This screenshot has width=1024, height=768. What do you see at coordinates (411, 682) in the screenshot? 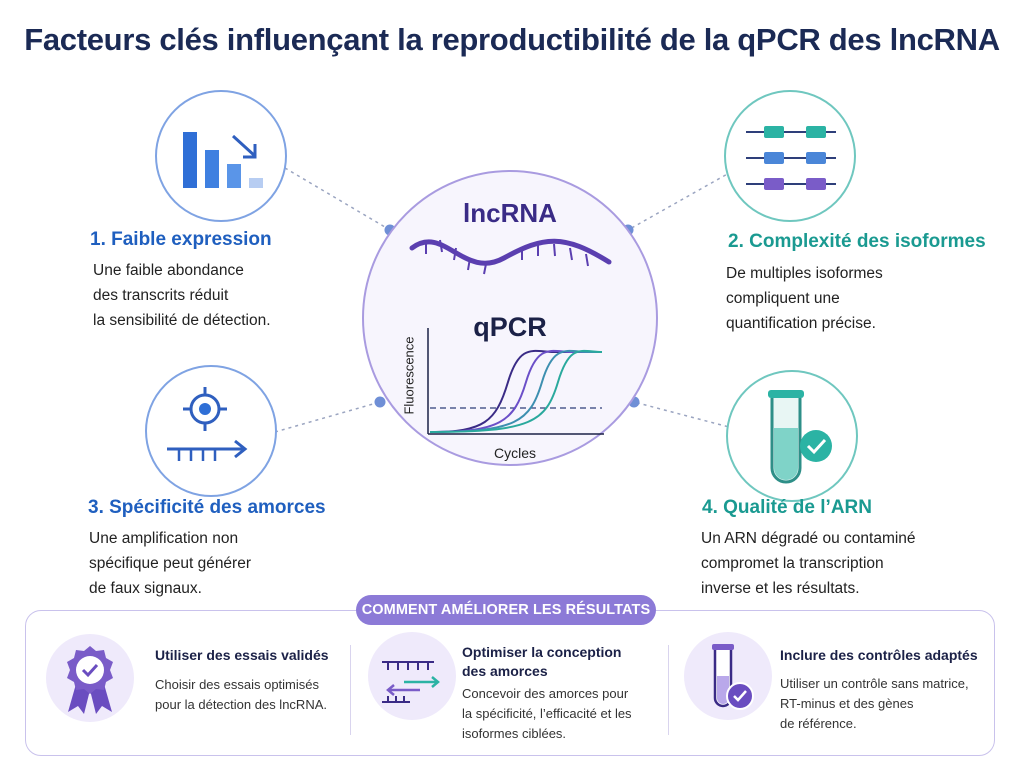
I see `primer-pair-icon` at bounding box center [411, 682].